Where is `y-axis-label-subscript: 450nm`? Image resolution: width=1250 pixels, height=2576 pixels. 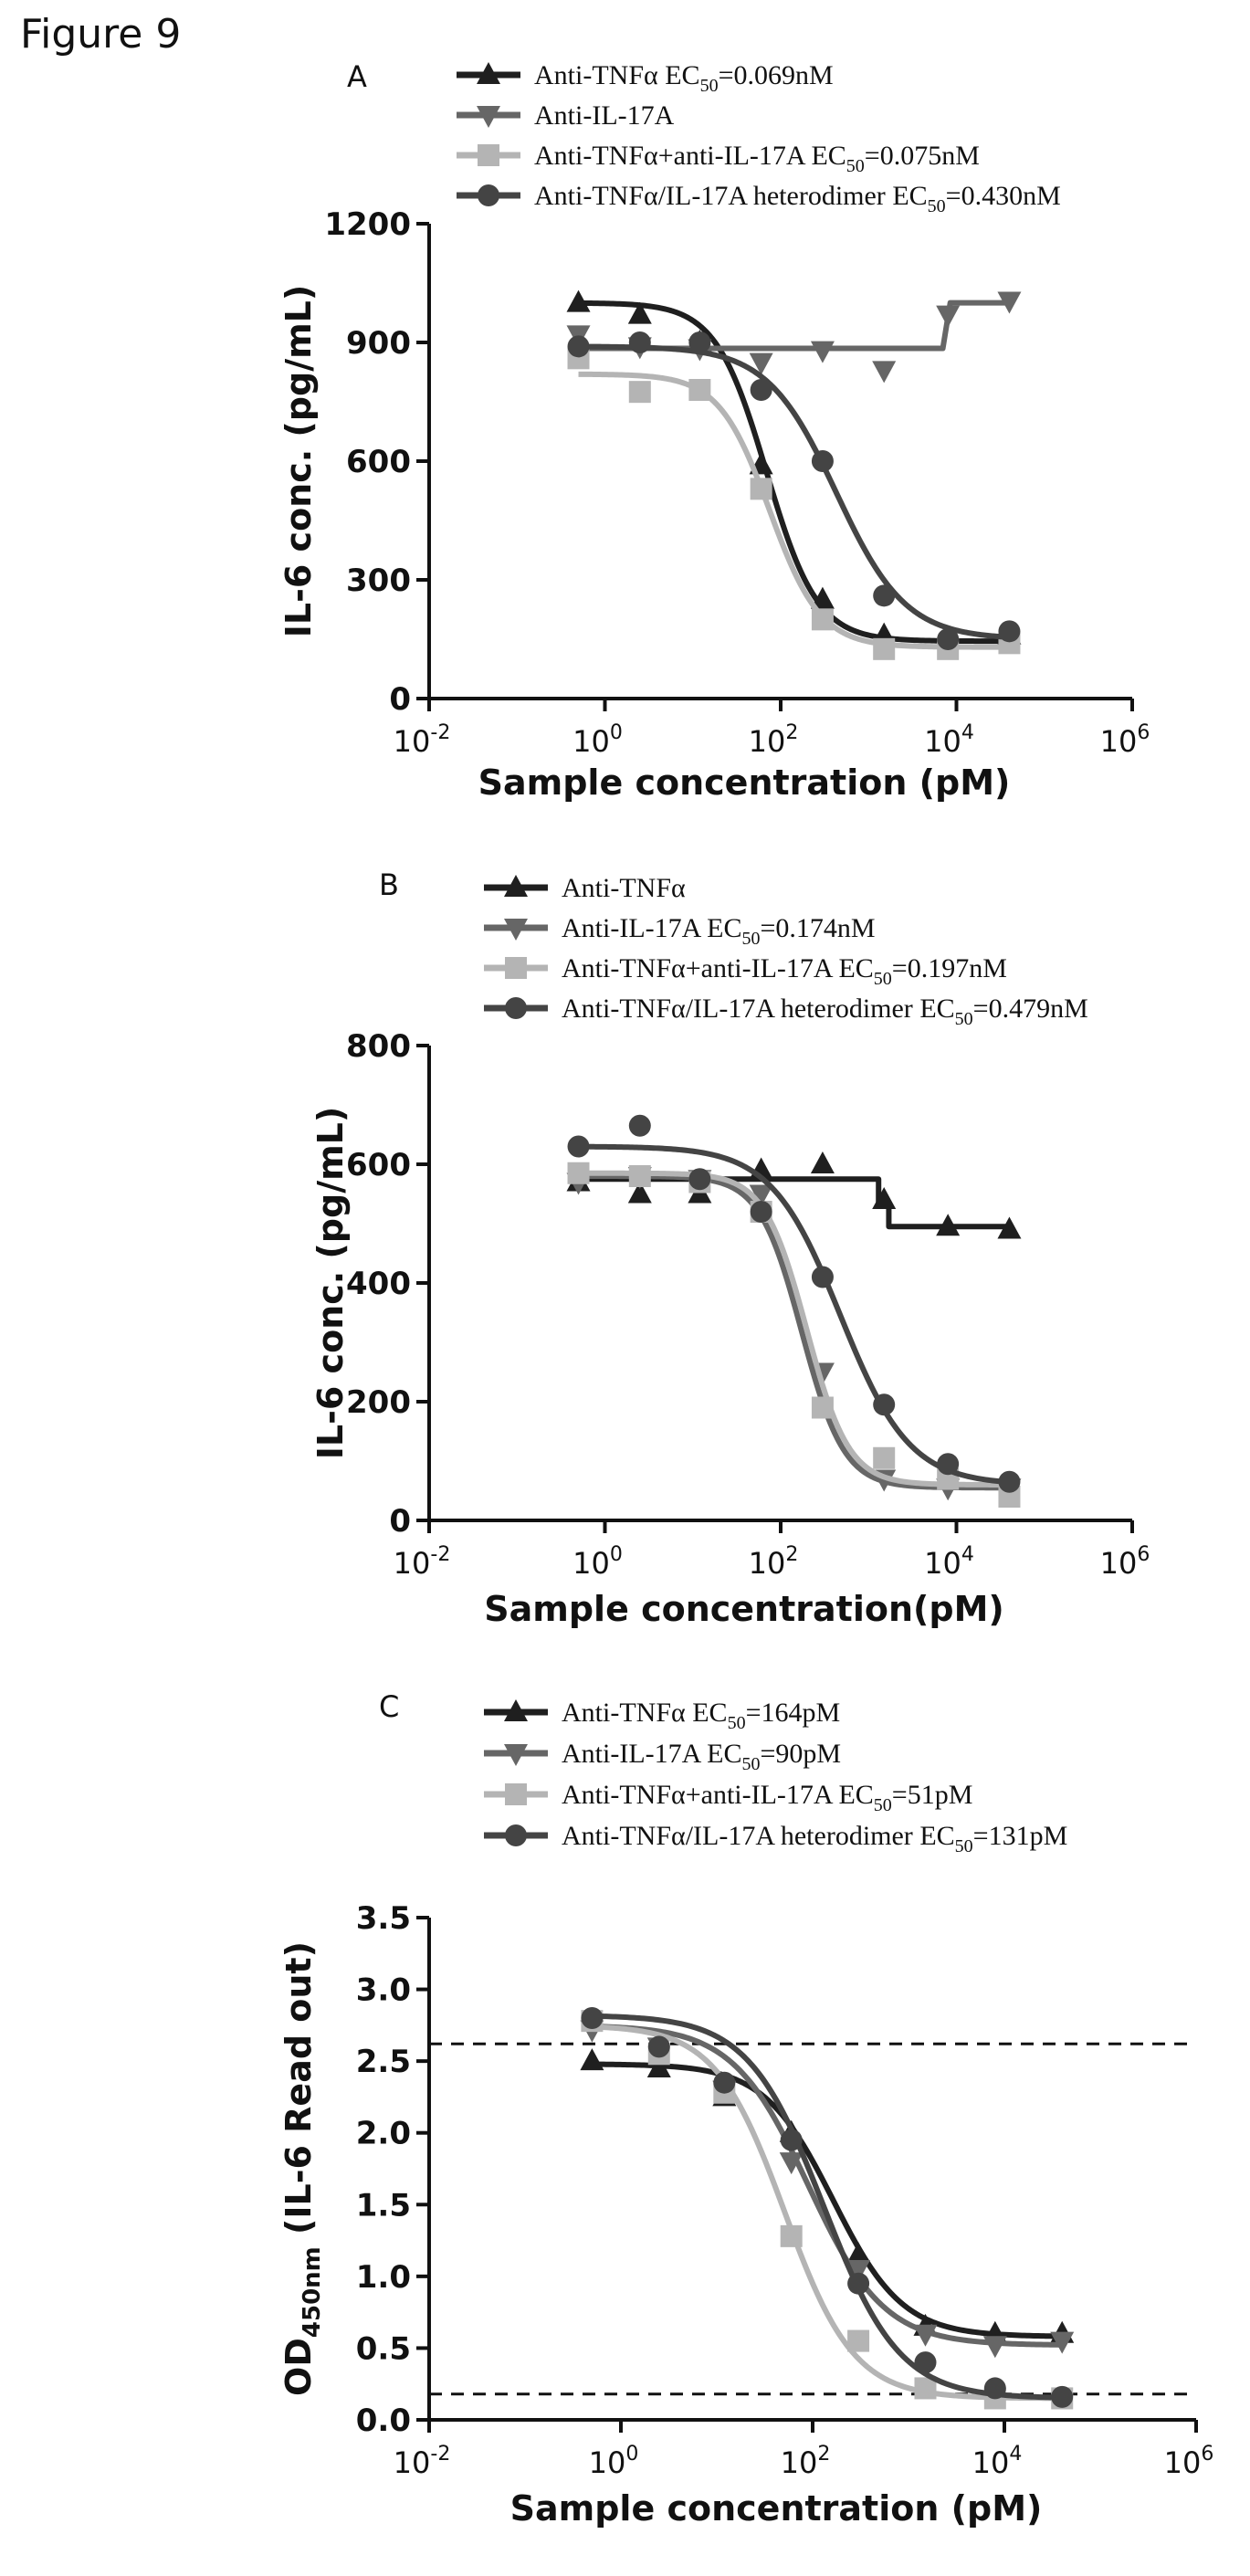 y-axis-label-subscript: 450nm is located at coordinates (312, 2292).